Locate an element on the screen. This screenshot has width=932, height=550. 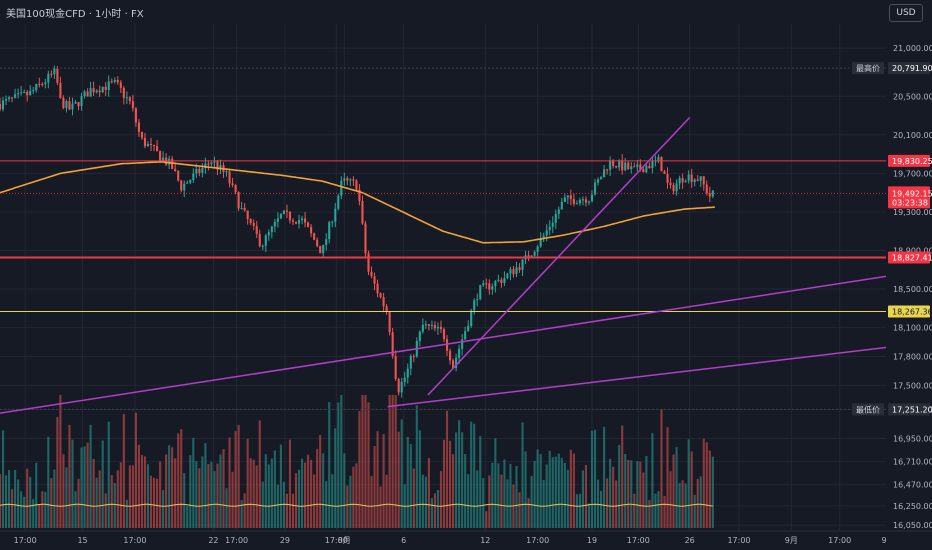
x-tick-label: 8月 is located at coordinates (344, 540).